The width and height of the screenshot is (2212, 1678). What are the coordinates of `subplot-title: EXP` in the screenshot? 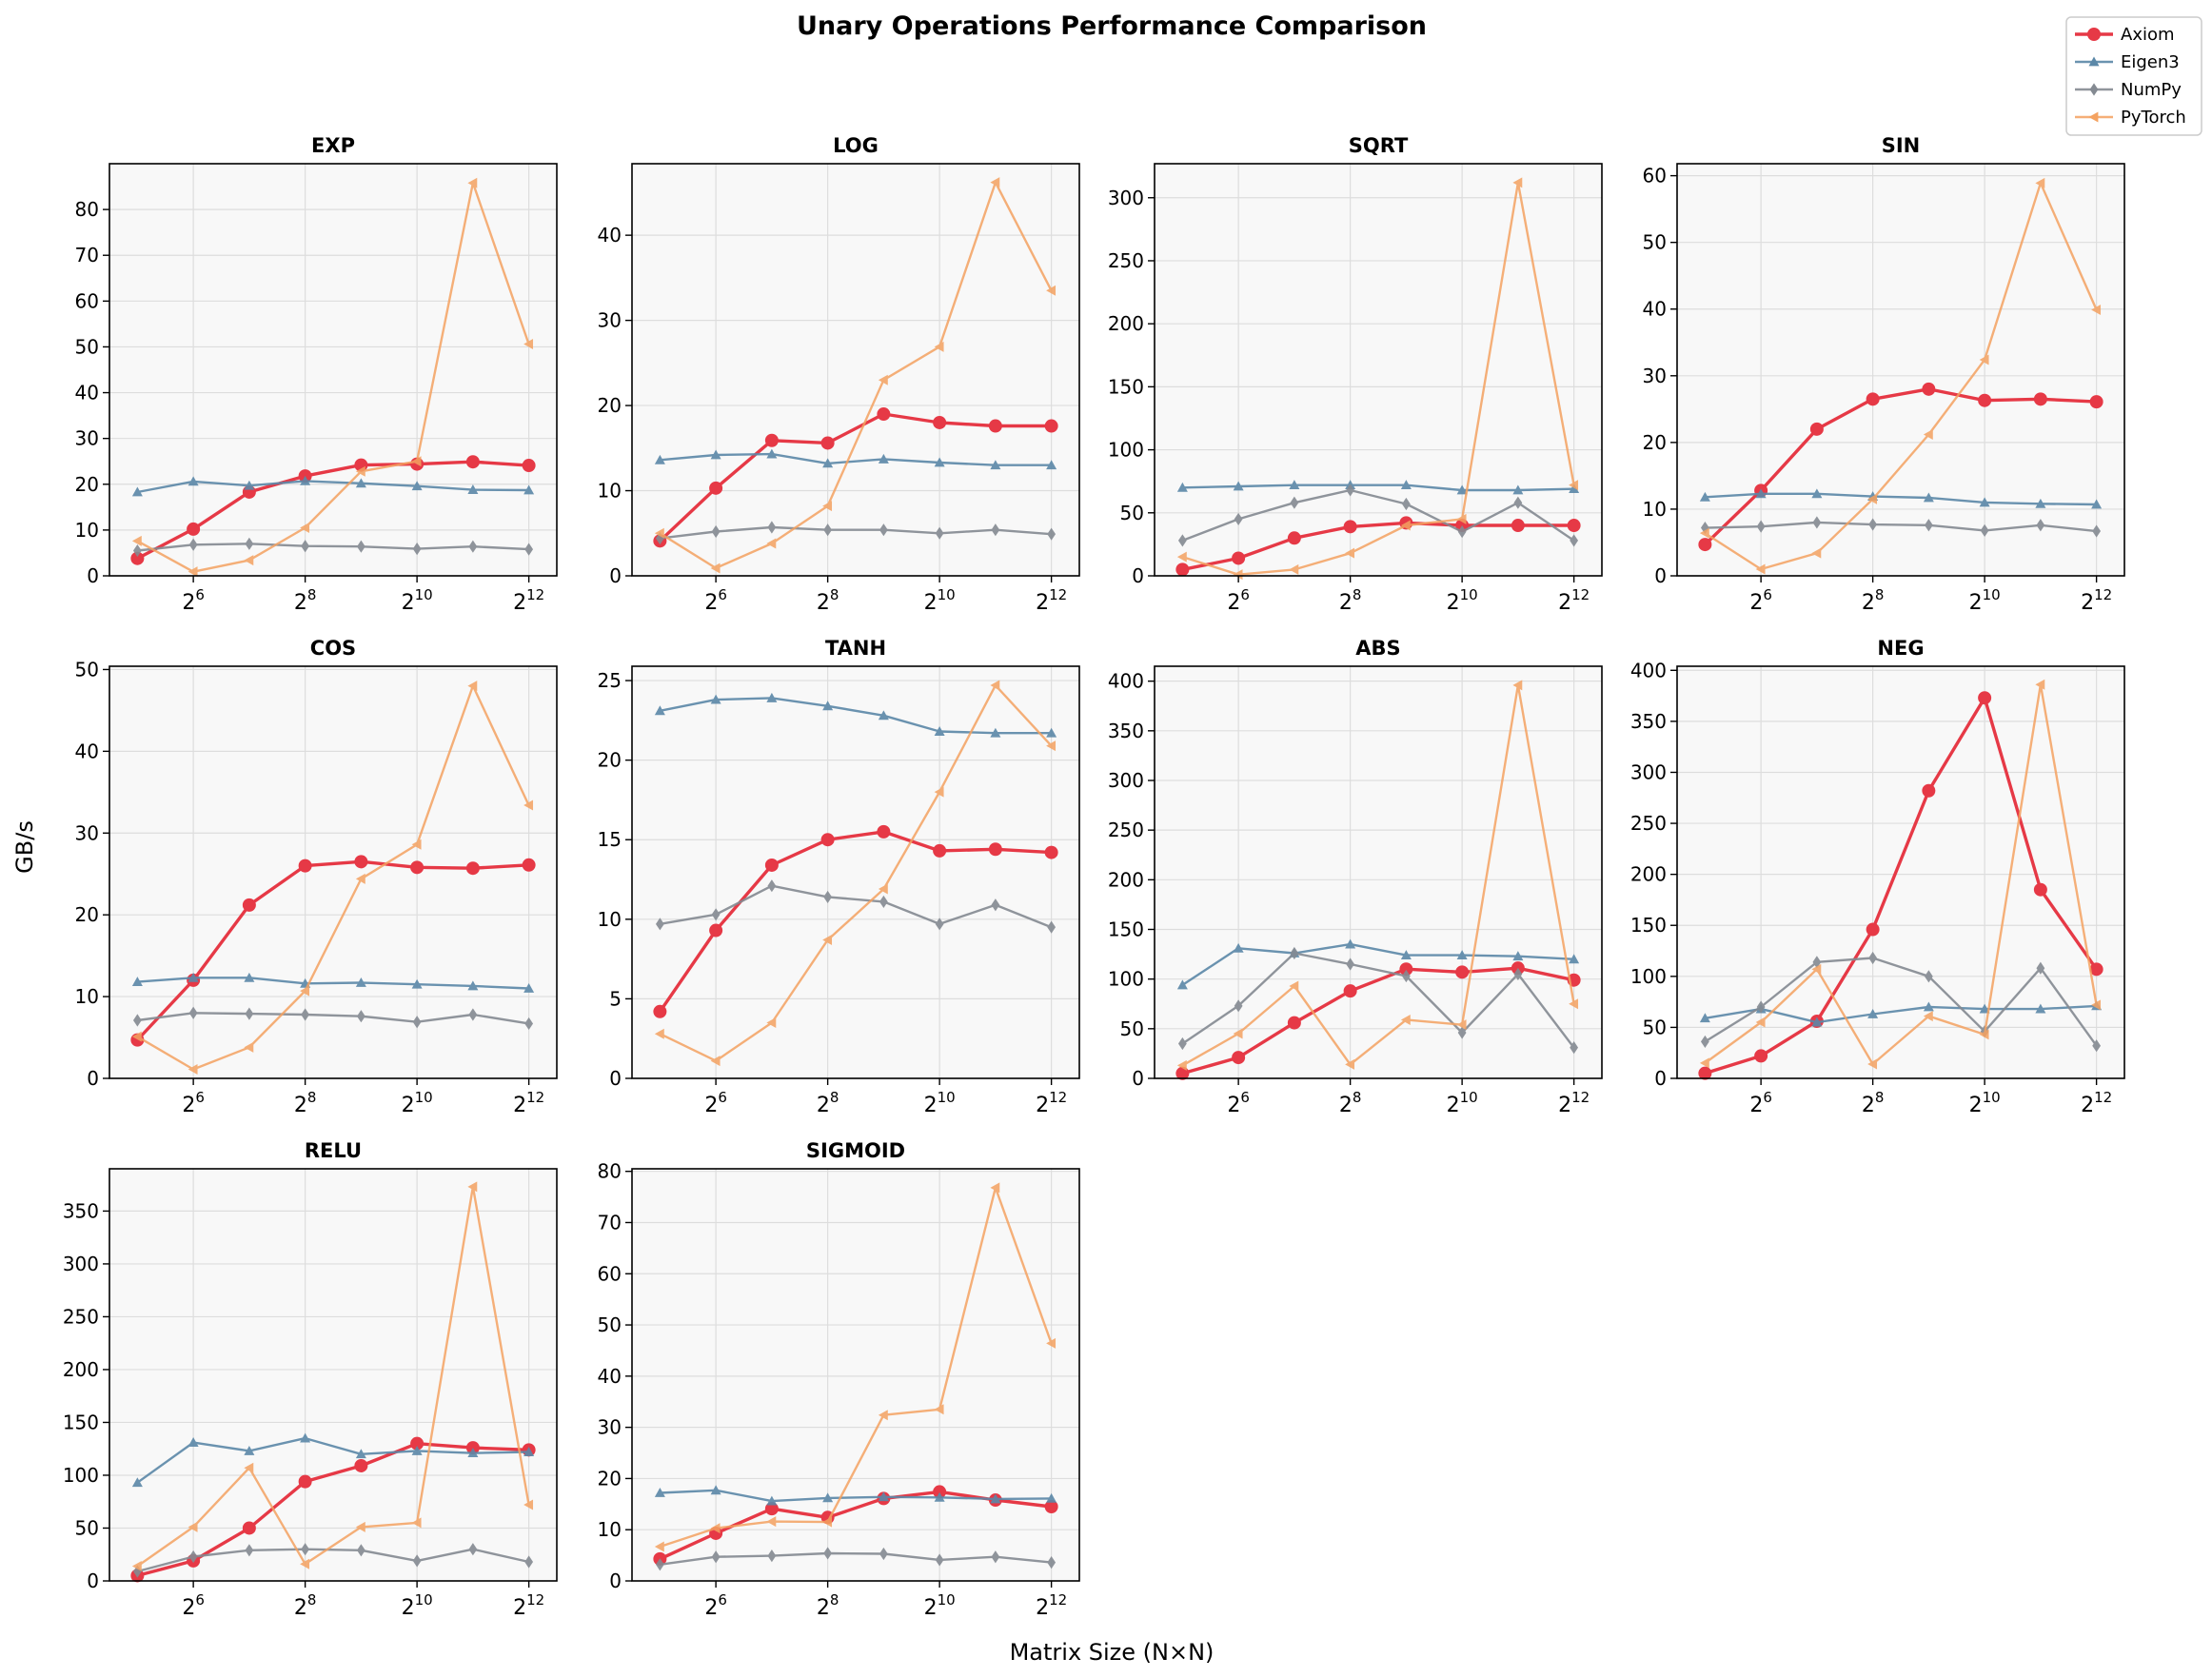 It's located at (333, 145).